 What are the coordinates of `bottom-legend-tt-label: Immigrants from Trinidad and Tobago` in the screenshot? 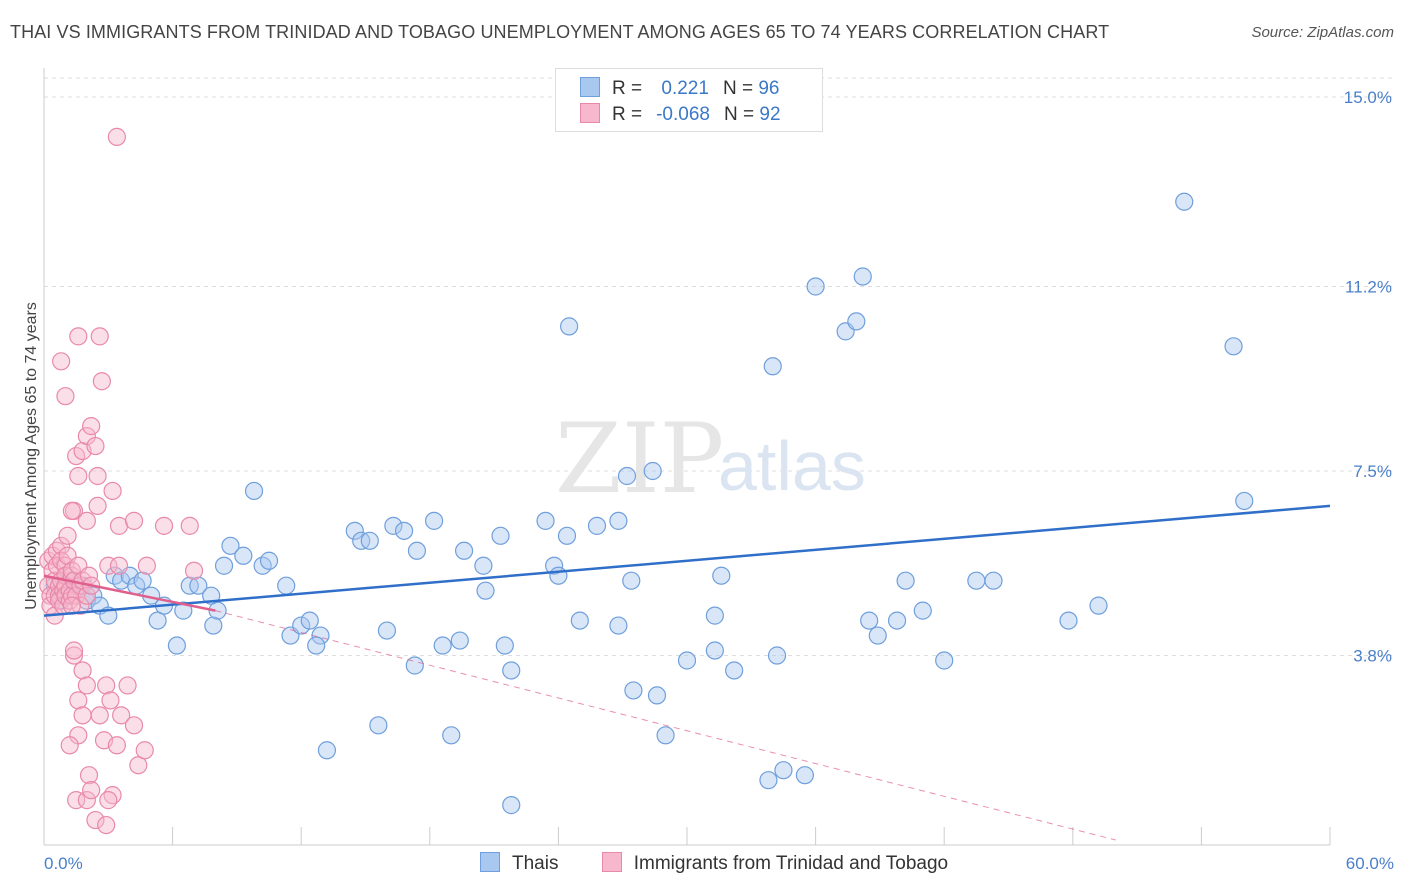 It's located at (791, 863).